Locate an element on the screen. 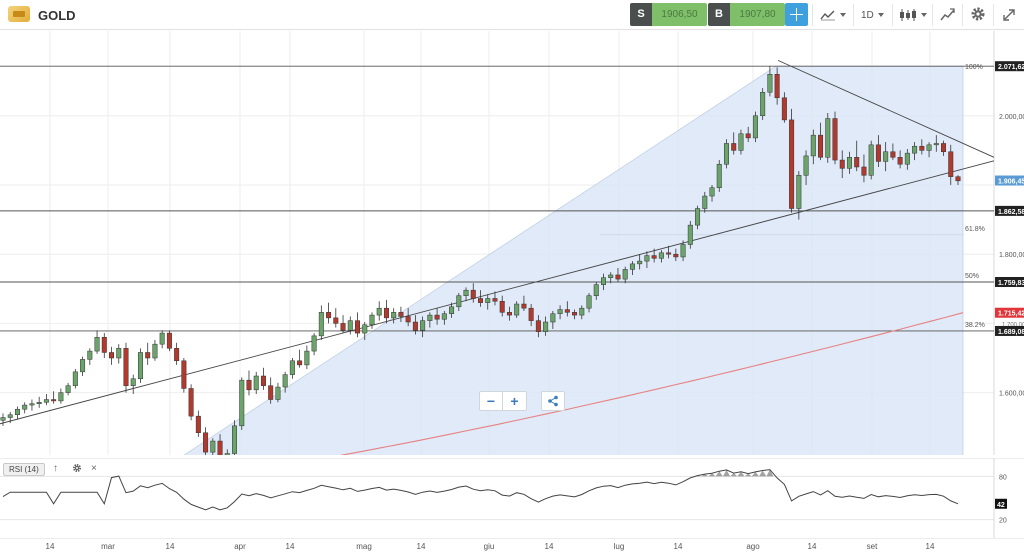 The width and height of the screenshot is (1024, 554). symbol-name: GOLD is located at coordinates (57, 15).